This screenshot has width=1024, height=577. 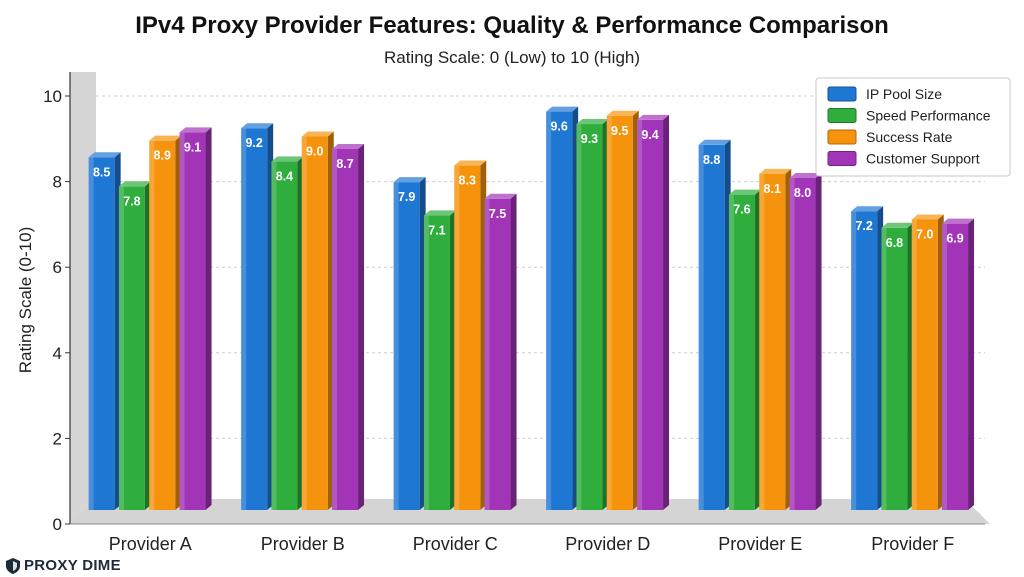 What do you see at coordinates (439, 360) in the screenshot?
I see `bar: 7.1` at bounding box center [439, 360].